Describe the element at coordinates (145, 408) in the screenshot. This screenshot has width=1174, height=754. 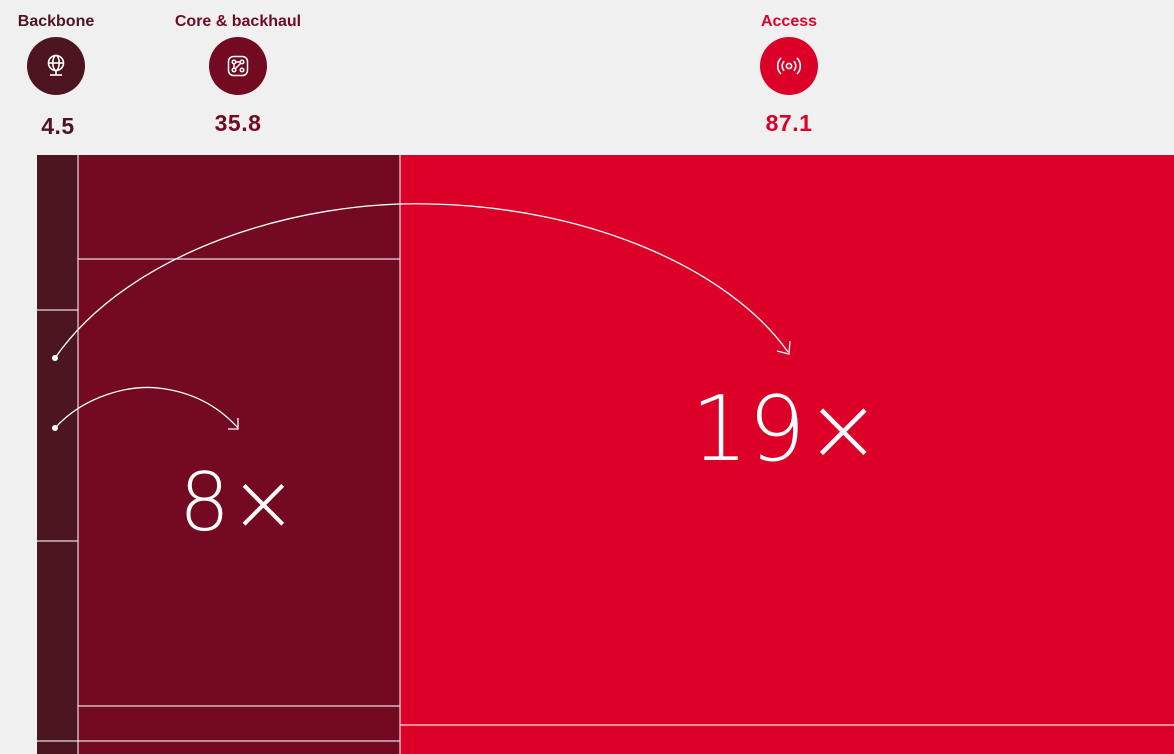
I see `arrow-to-core` at that location.